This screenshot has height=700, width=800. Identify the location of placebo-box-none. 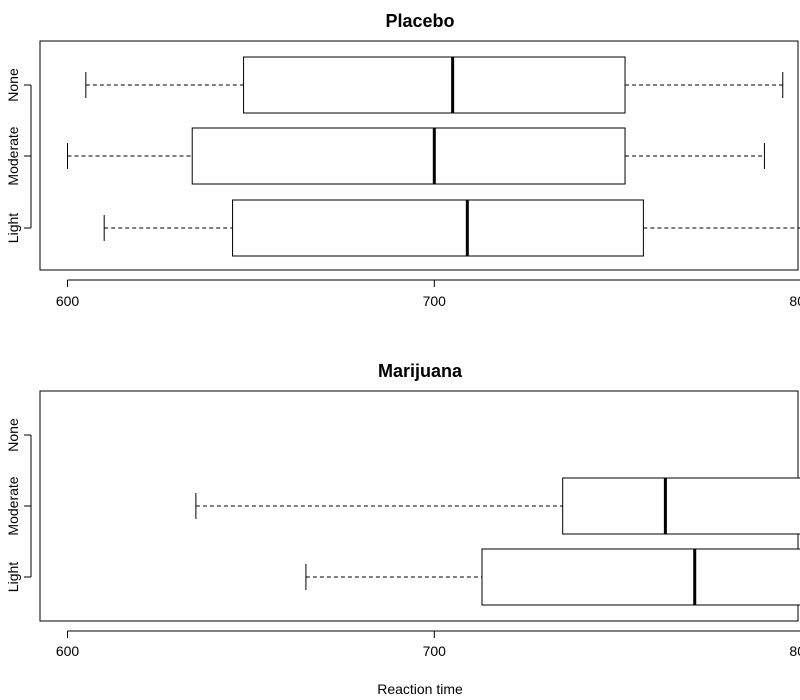
(434, 85).